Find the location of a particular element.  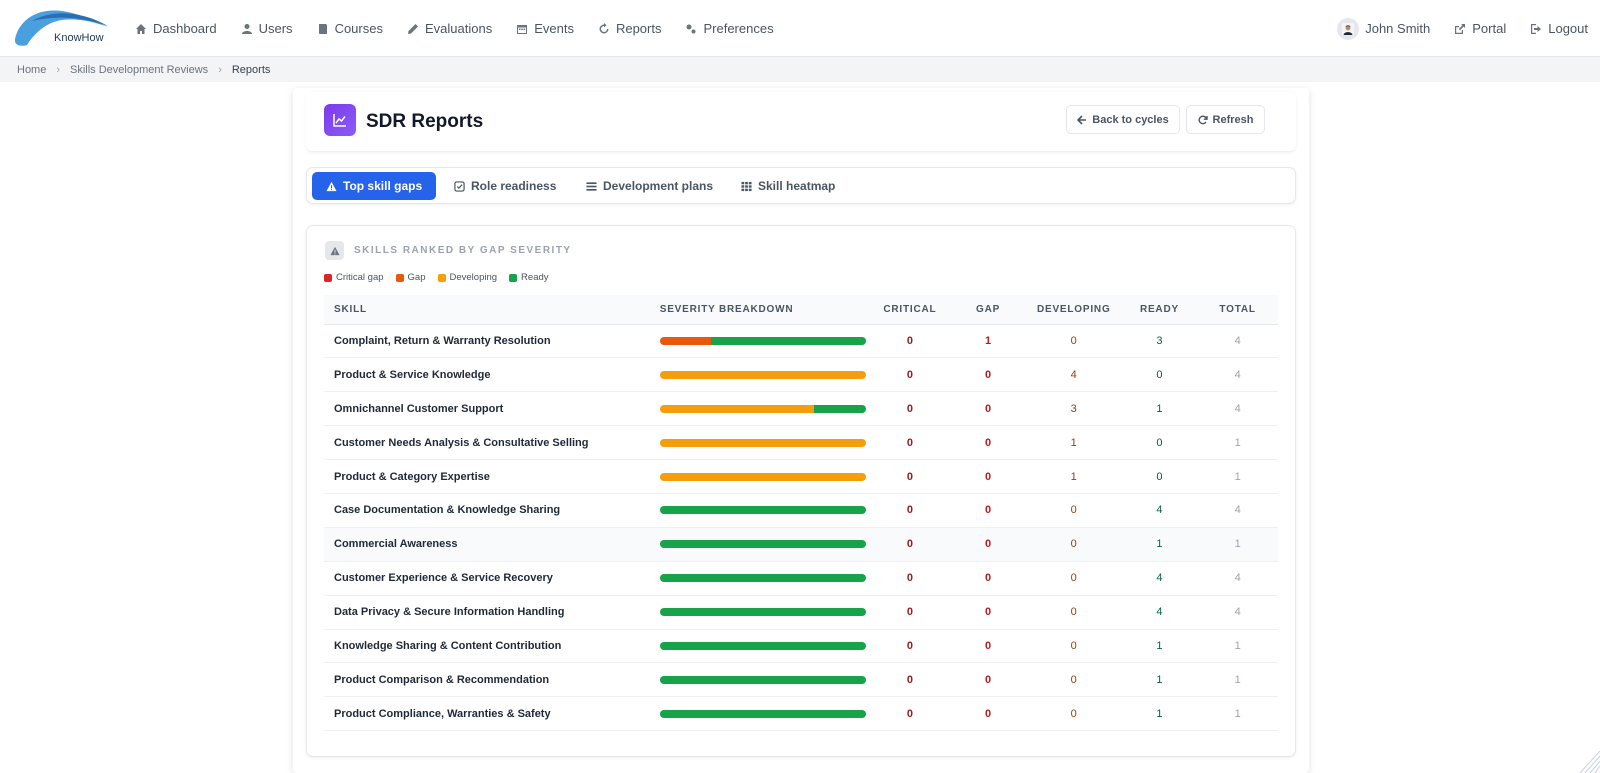

cell-skill: Omnichannel Customer Support is located at coordinates (487, 409).